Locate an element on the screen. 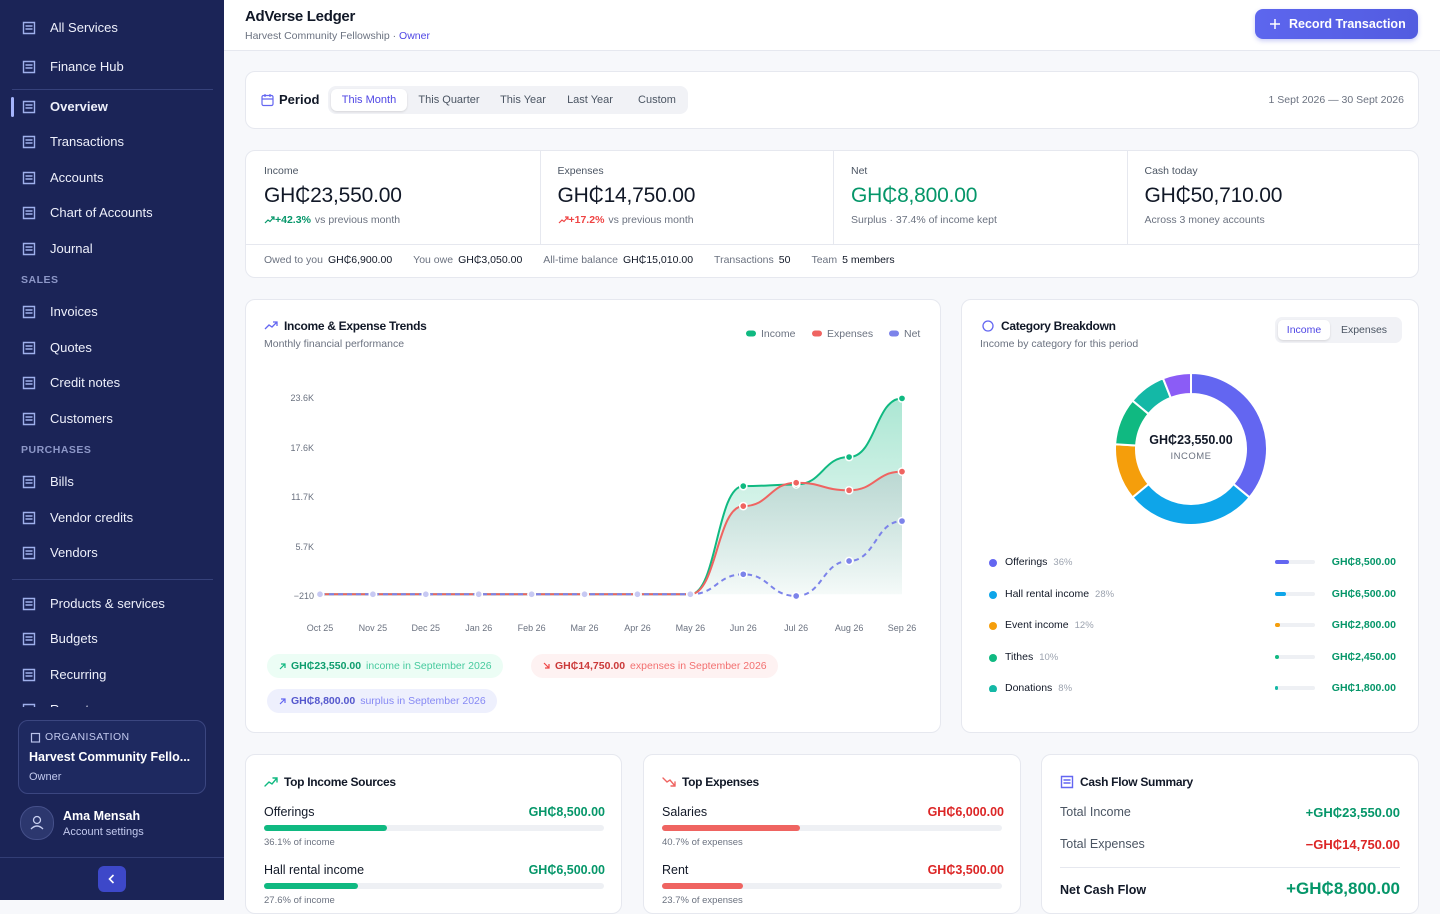 The height and width of the screenshot is (914, 1440). cash-value: −GH₵14,750.00 is located at coordinates (1352, 844).